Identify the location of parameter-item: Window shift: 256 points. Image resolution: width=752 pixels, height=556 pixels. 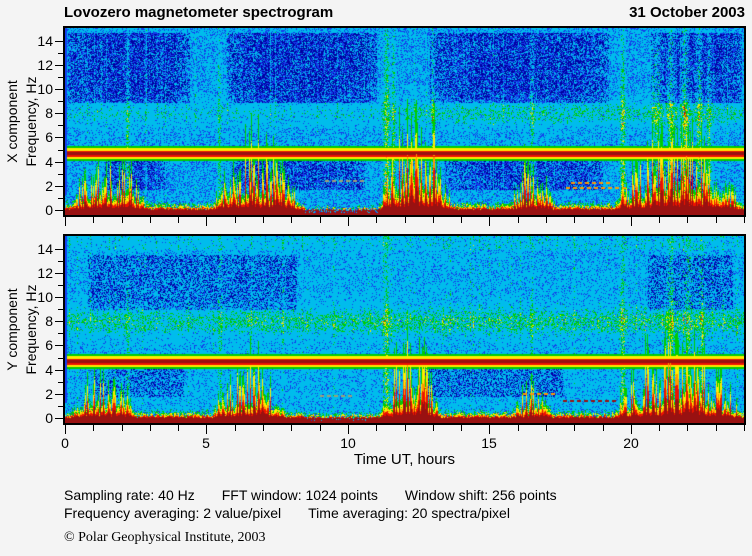
(480, 495).